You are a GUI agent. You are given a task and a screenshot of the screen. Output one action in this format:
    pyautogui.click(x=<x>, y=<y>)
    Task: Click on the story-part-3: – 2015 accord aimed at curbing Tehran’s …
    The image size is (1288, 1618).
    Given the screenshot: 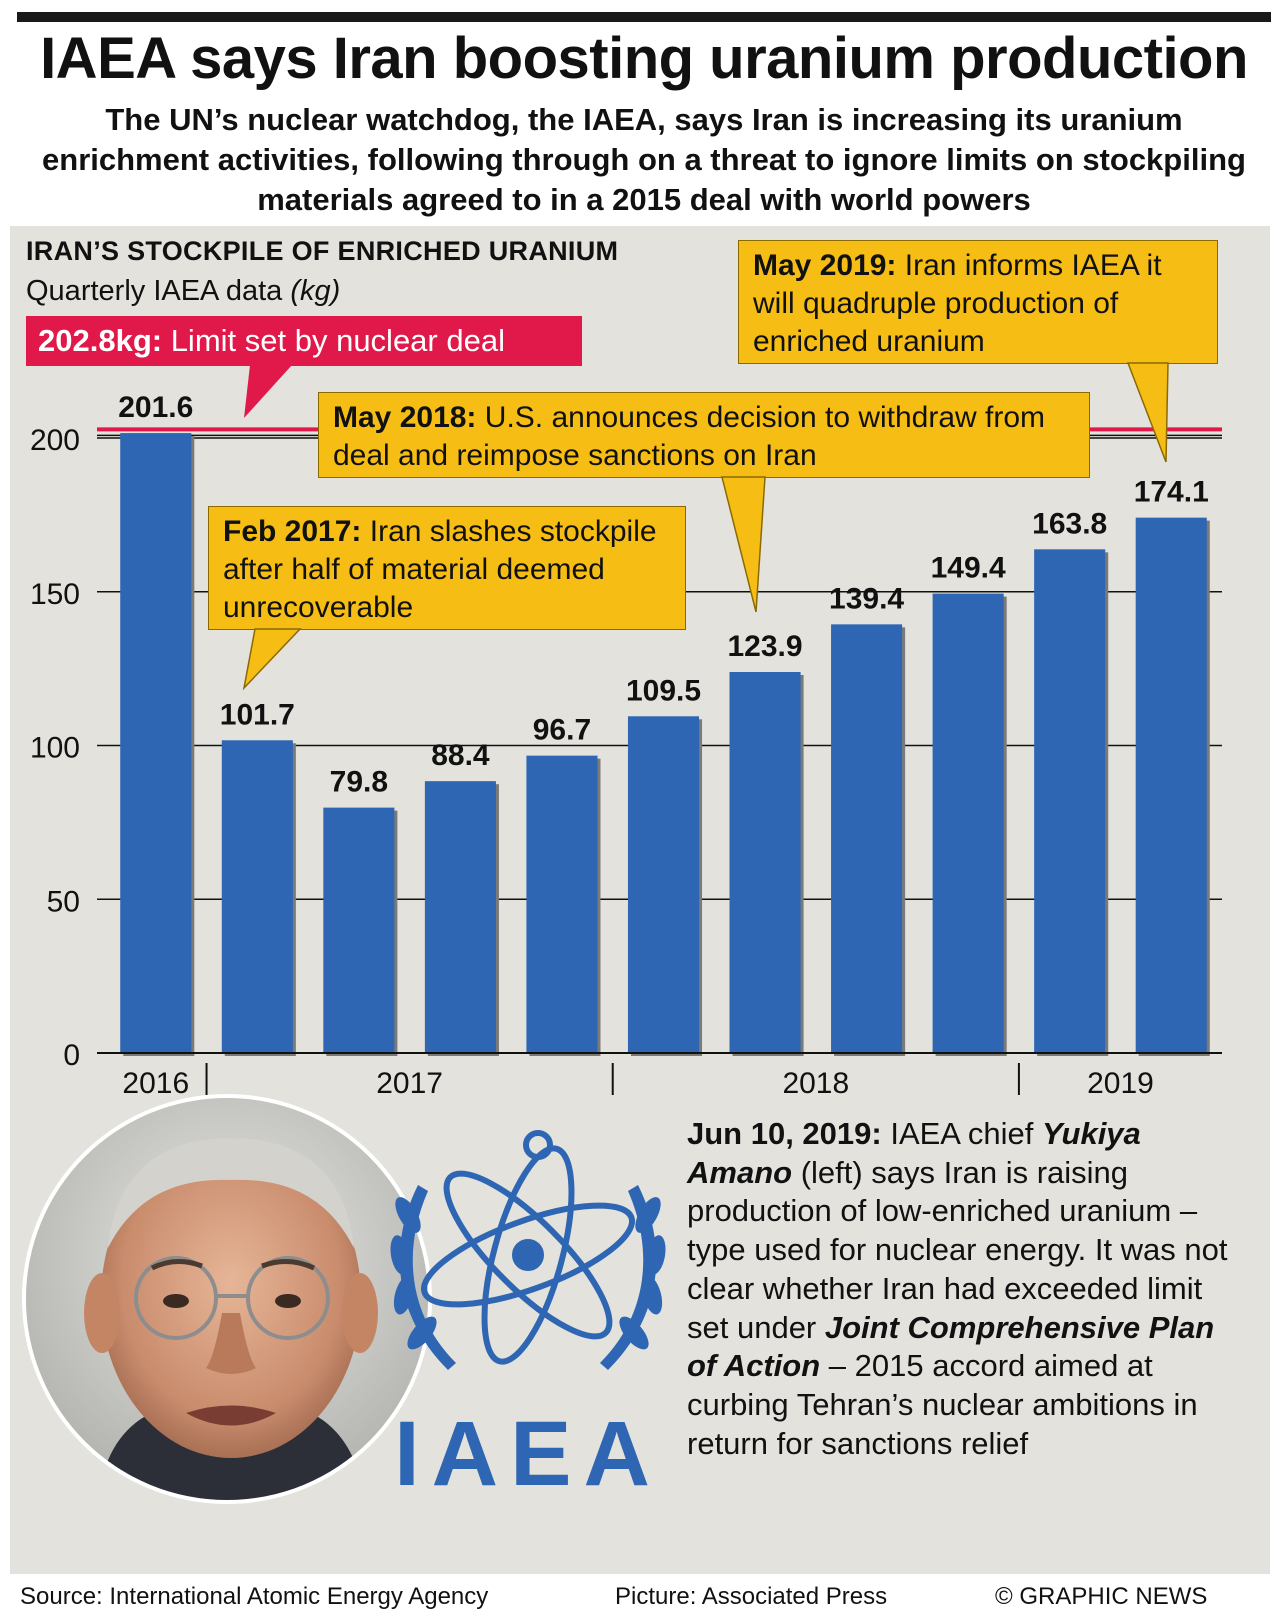 What is the action you would take?
    pyautogui.click(x=942, y=1404)
    